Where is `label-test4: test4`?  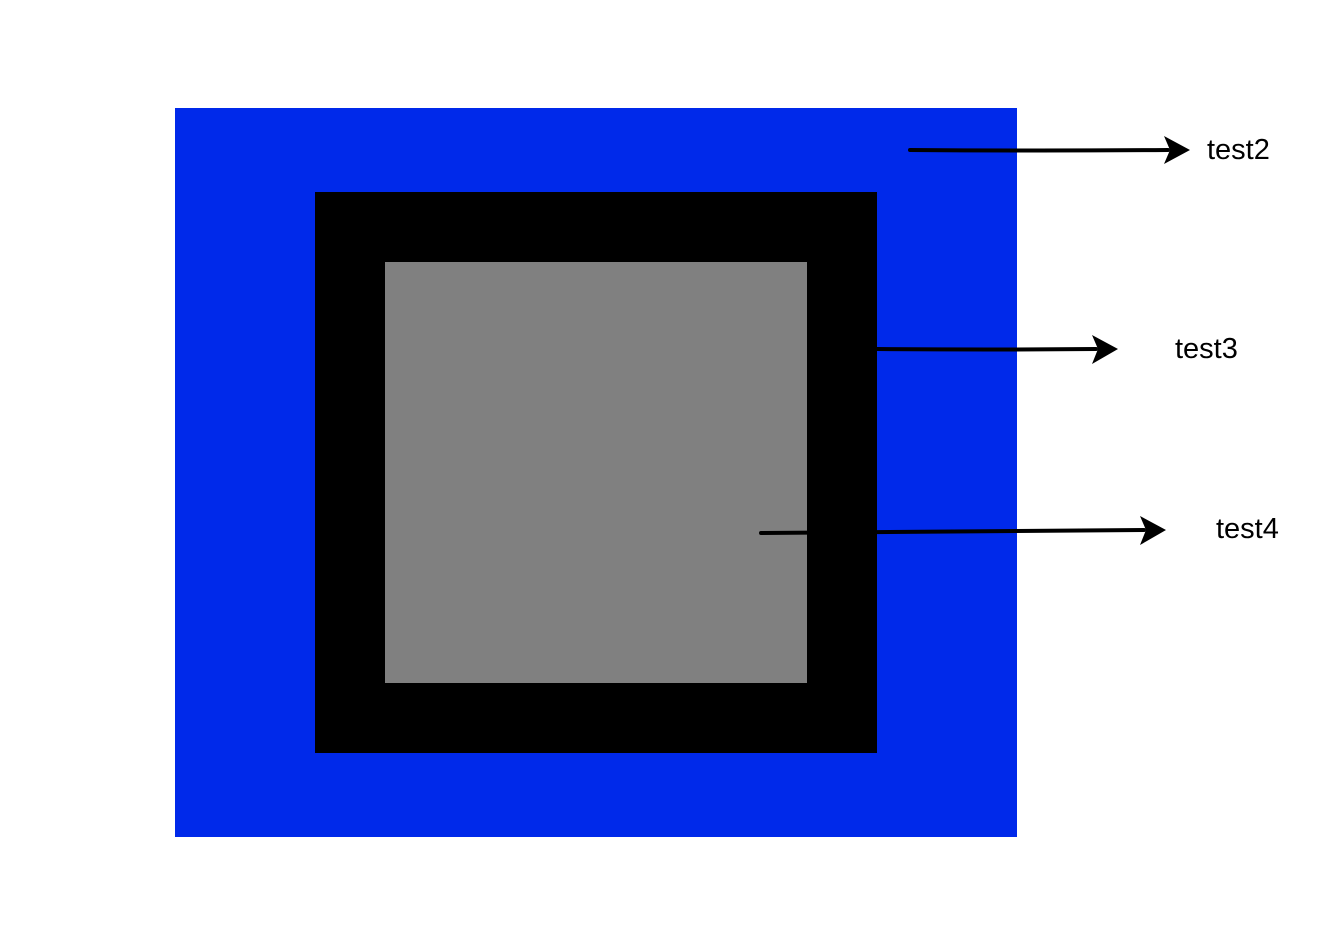
label-test4: test4 is located at coordinates (1247, 529).